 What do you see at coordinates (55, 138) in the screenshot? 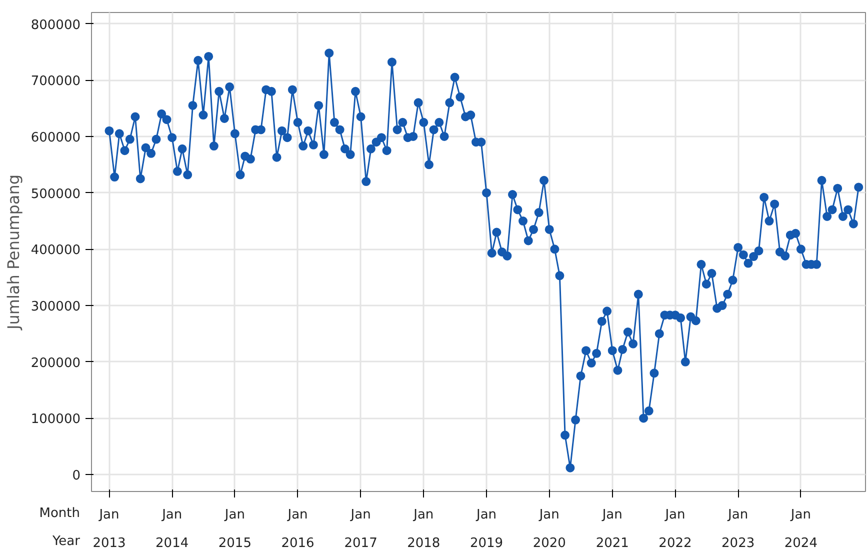
I see `y-tick-label: 600000` at bounding box center [55, 138].